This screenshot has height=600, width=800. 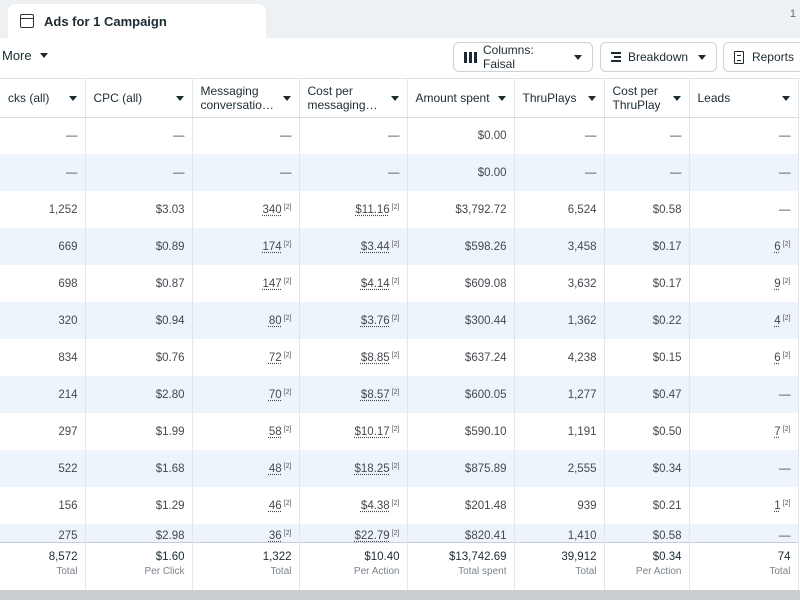 What do you see at coordinates (744, 357) in the screenshot?
I see `table-cell: 6 [2]` at bounding box center [744, 357].